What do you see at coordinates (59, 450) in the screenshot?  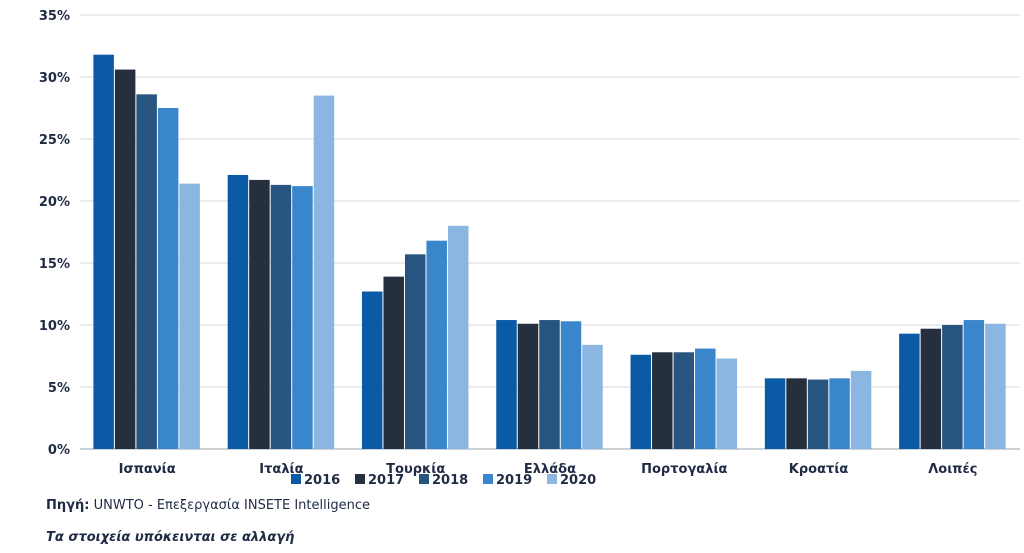 I see `y-tick-label: 0%` at bounding box center [59, 450].